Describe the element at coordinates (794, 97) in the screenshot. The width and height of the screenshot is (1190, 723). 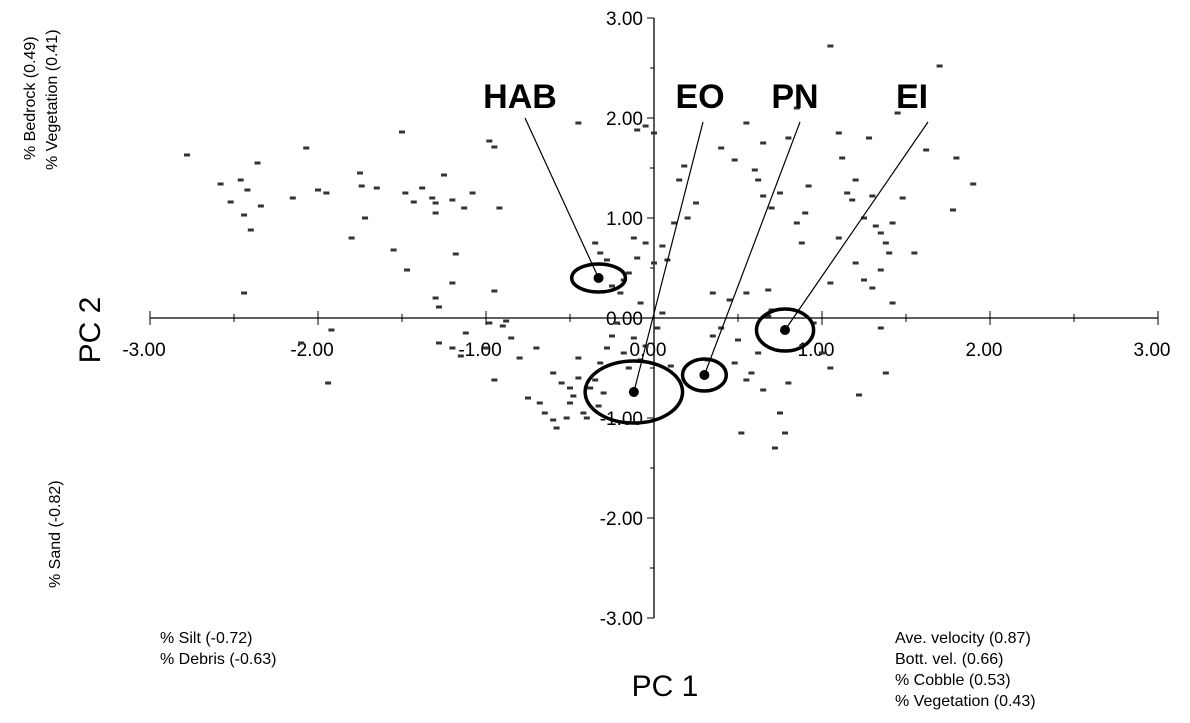
I see `group-label: PN` at that location.